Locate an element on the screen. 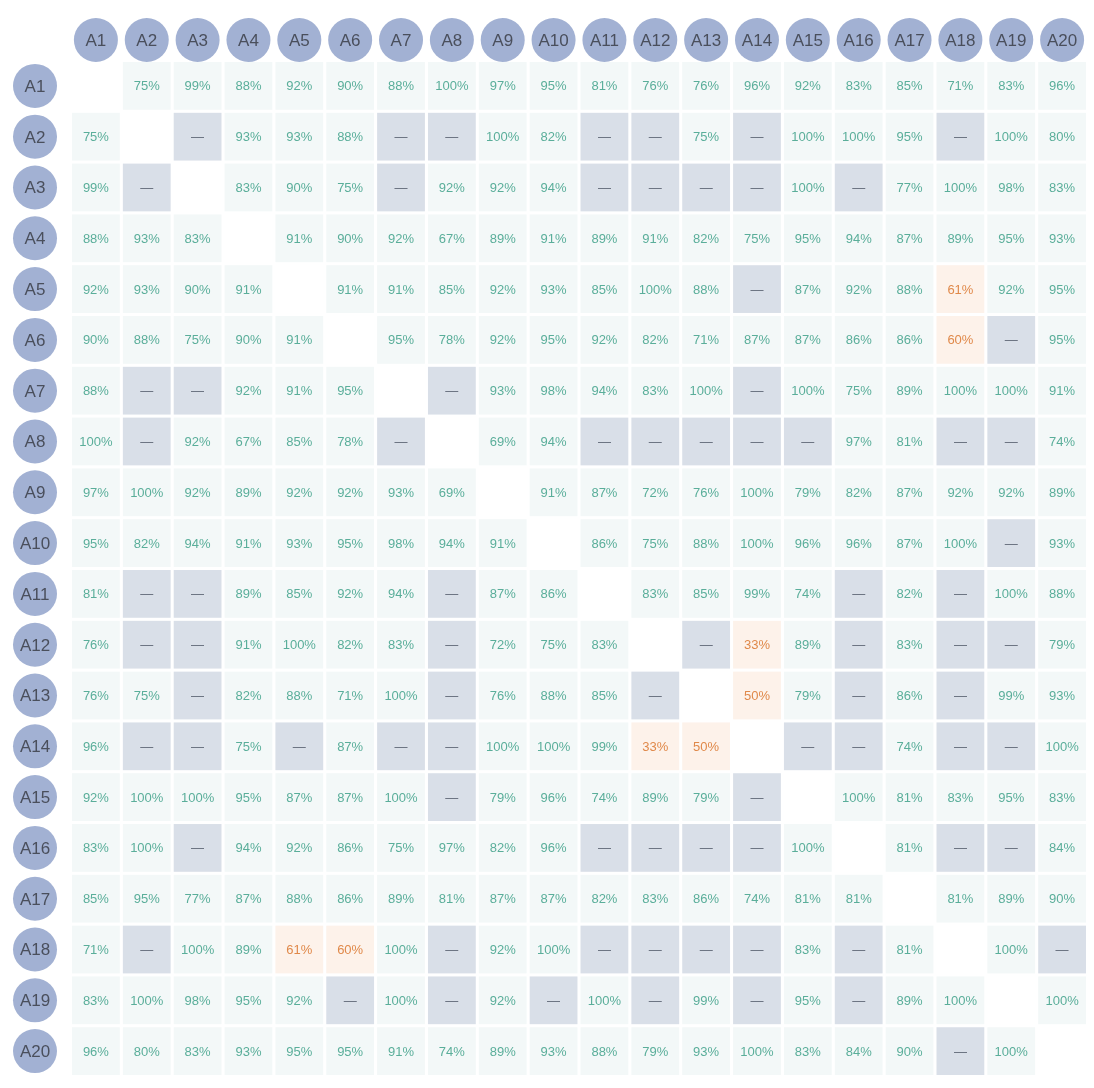 The width and height of the screenshot is (1094, 1088). x-tick-label: A17 is located at coordinates (909, 40).